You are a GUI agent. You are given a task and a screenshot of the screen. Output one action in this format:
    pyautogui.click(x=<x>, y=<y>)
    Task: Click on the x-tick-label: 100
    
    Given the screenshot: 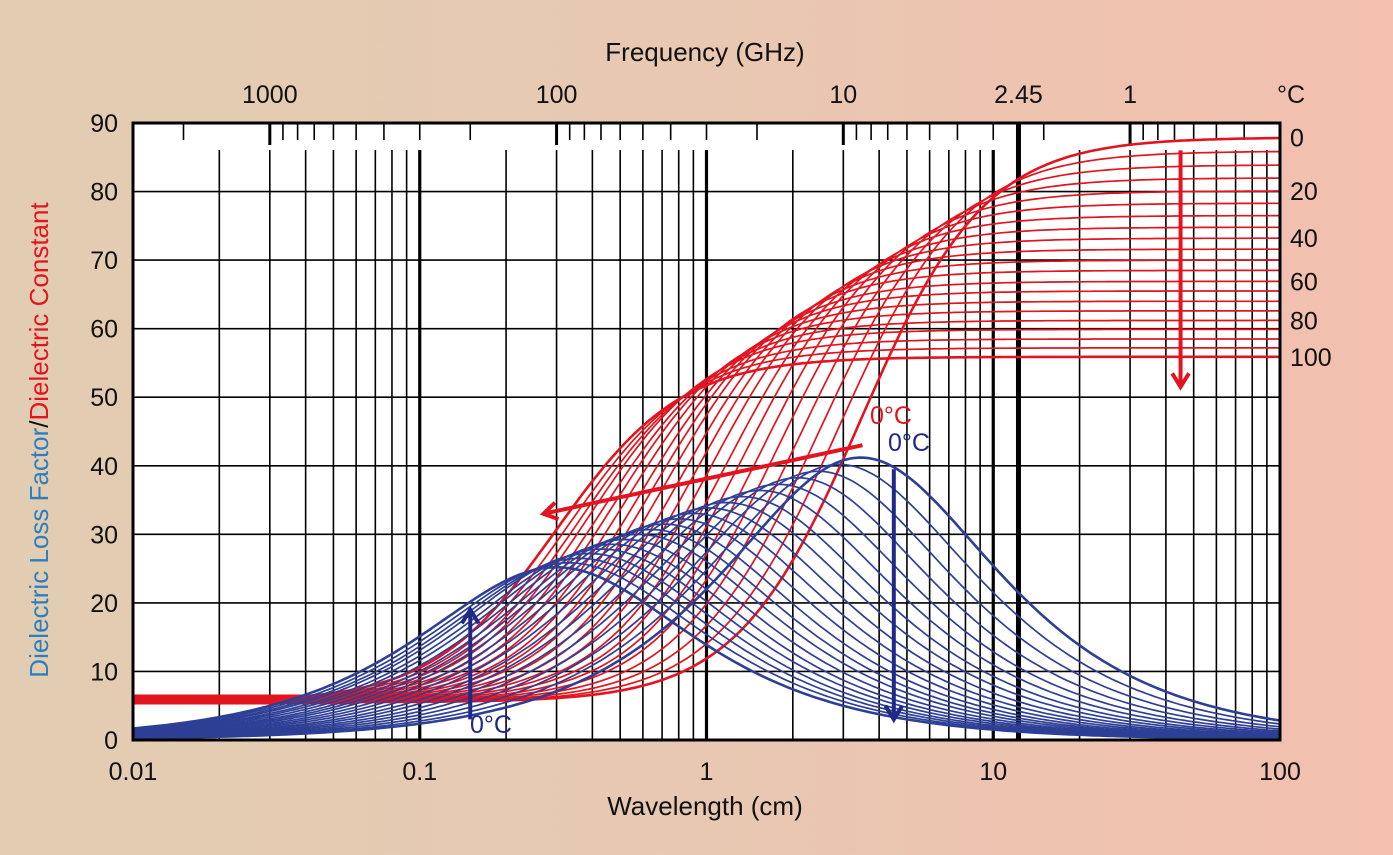 What is the action you would take?
    pyautogui.click(x=1280, y=772)
    